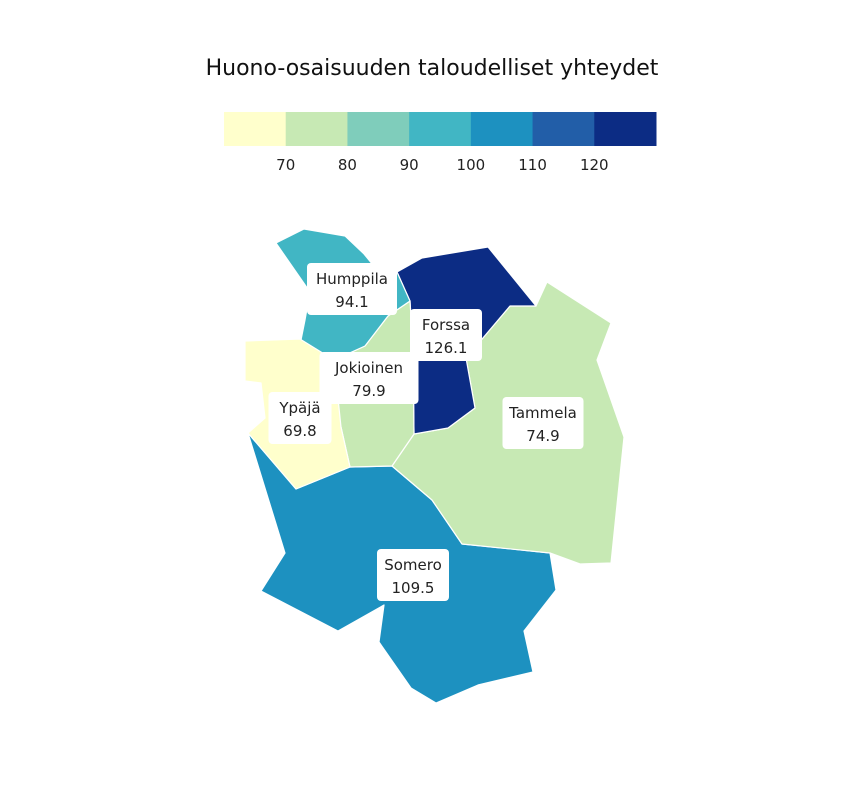  What do you see at coordinates (446, 325) in the screenshot?
I see `region-name: Forssa` at bounding box center [446, 325].